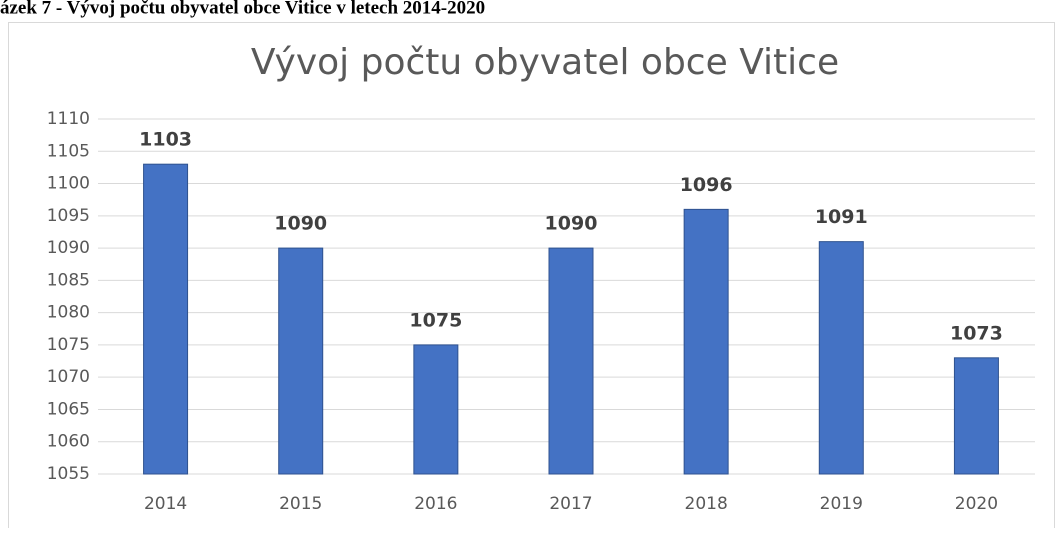 The width and height of the screenshot is (1062, 533). Describe the element at coordinates (68, 474) in the screenshot. I see `y-tick-label: 1055` at that location.